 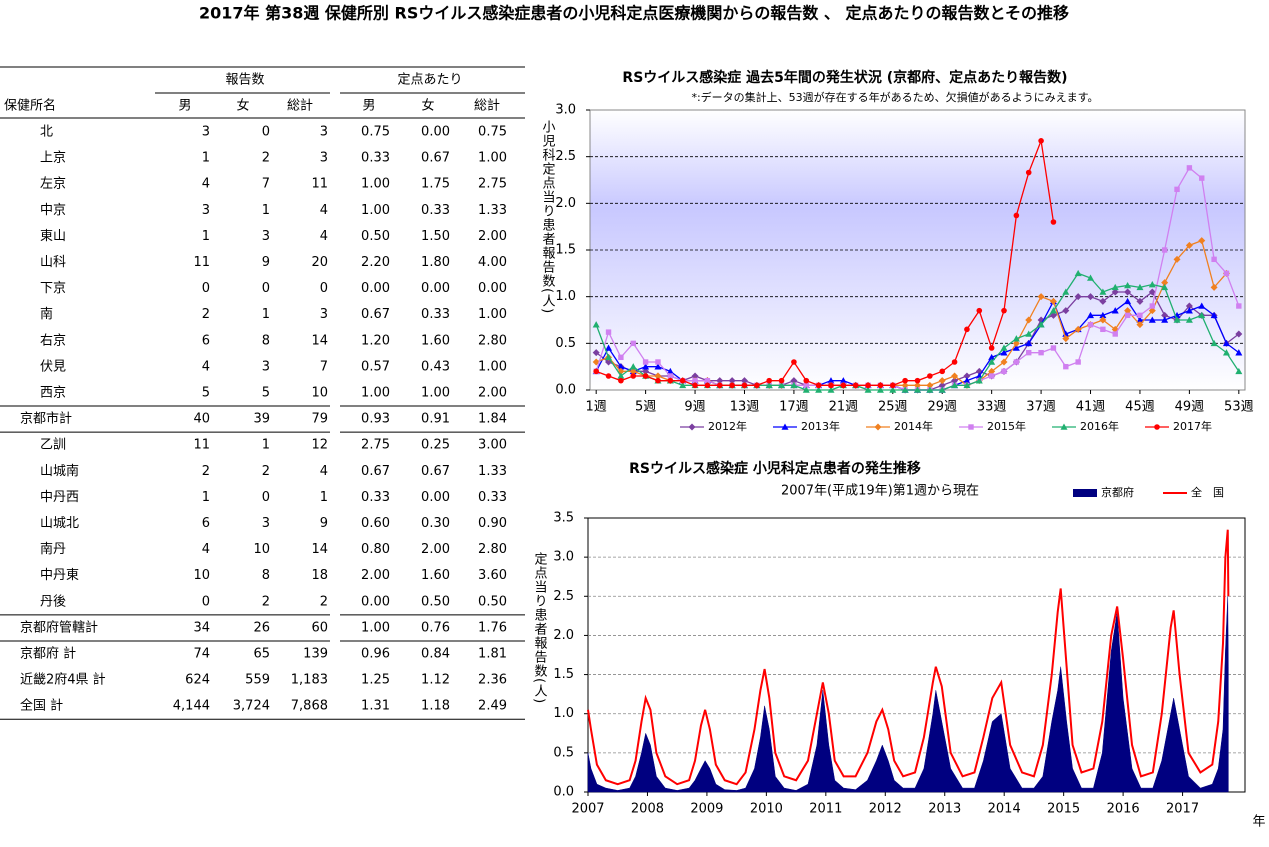 I want to click on cell: 1.76, so click(x=492, y=627).